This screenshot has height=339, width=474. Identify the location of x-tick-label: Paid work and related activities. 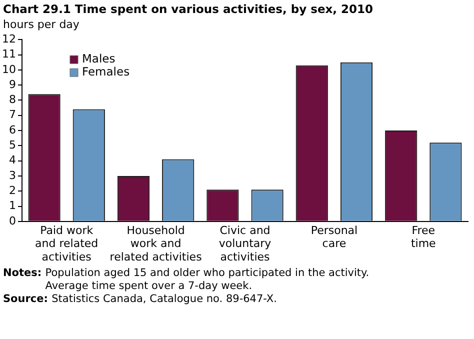
(66, 244).